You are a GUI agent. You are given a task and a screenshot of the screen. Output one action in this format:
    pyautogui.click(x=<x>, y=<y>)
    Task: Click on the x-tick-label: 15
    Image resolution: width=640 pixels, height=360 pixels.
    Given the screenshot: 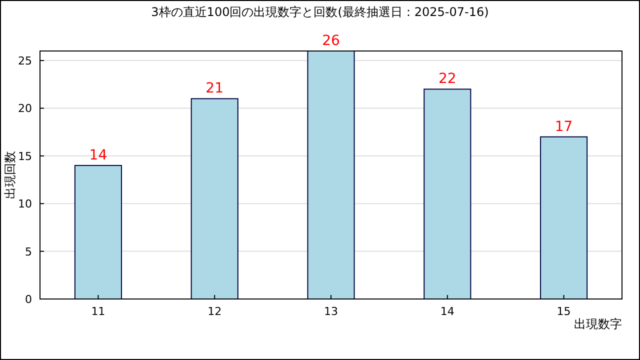 What is the action you would take?
    pyautogui.click(x=563, y=311)
    